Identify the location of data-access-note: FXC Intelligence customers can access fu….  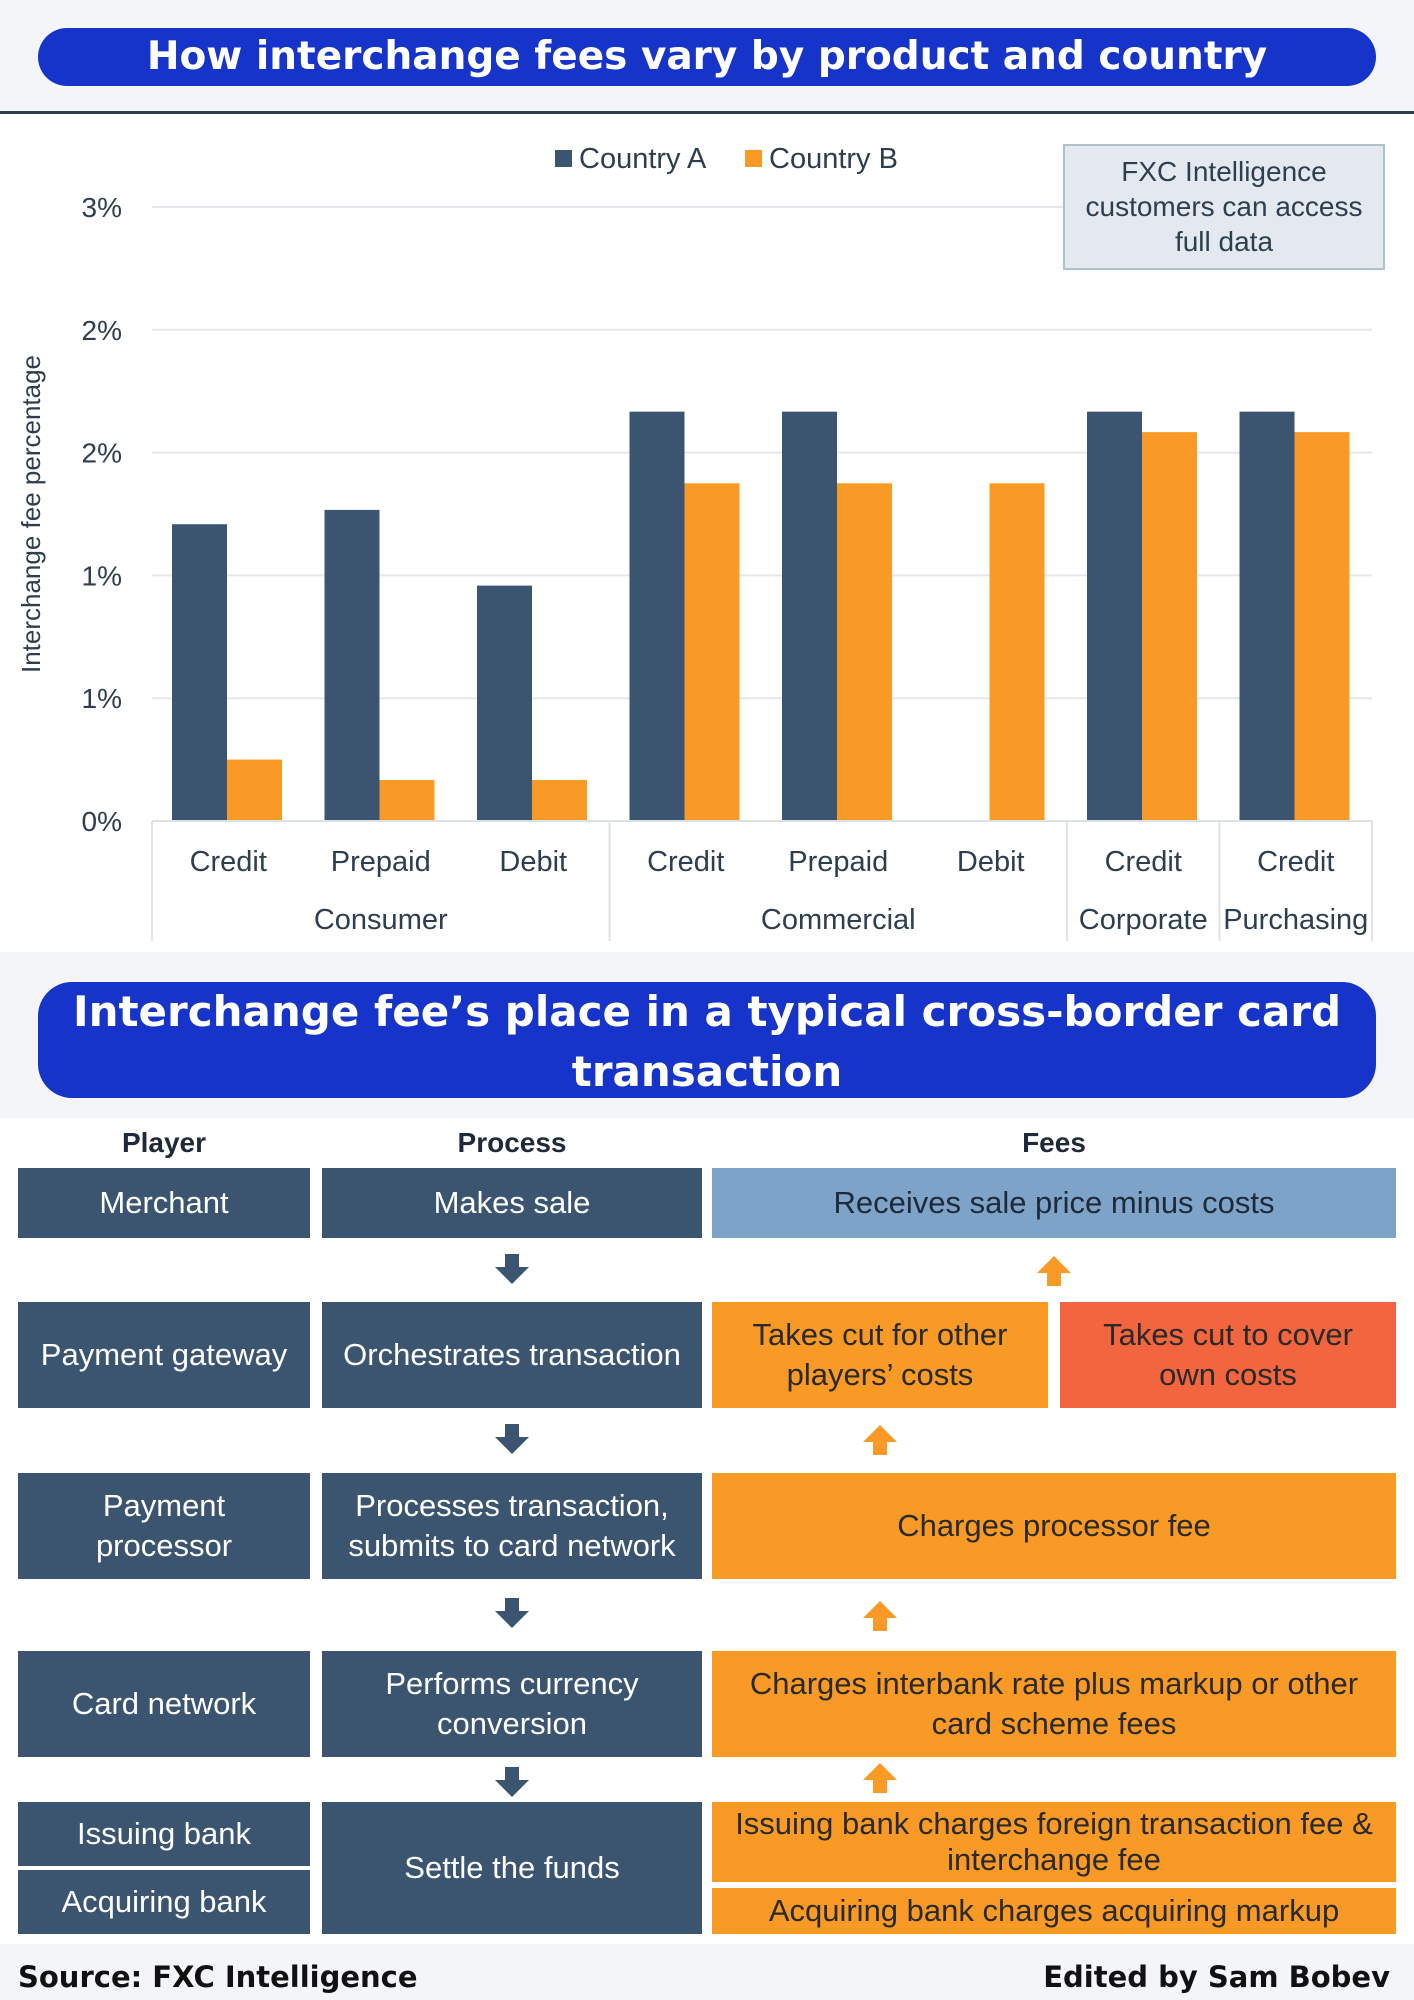
(1224, 207).